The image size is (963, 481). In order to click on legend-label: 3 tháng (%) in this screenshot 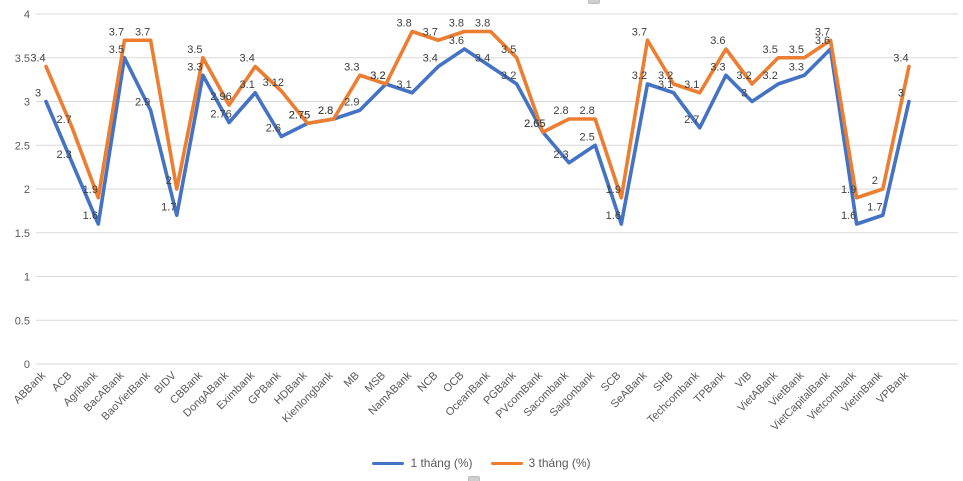, I will do `click(559, 463)`.